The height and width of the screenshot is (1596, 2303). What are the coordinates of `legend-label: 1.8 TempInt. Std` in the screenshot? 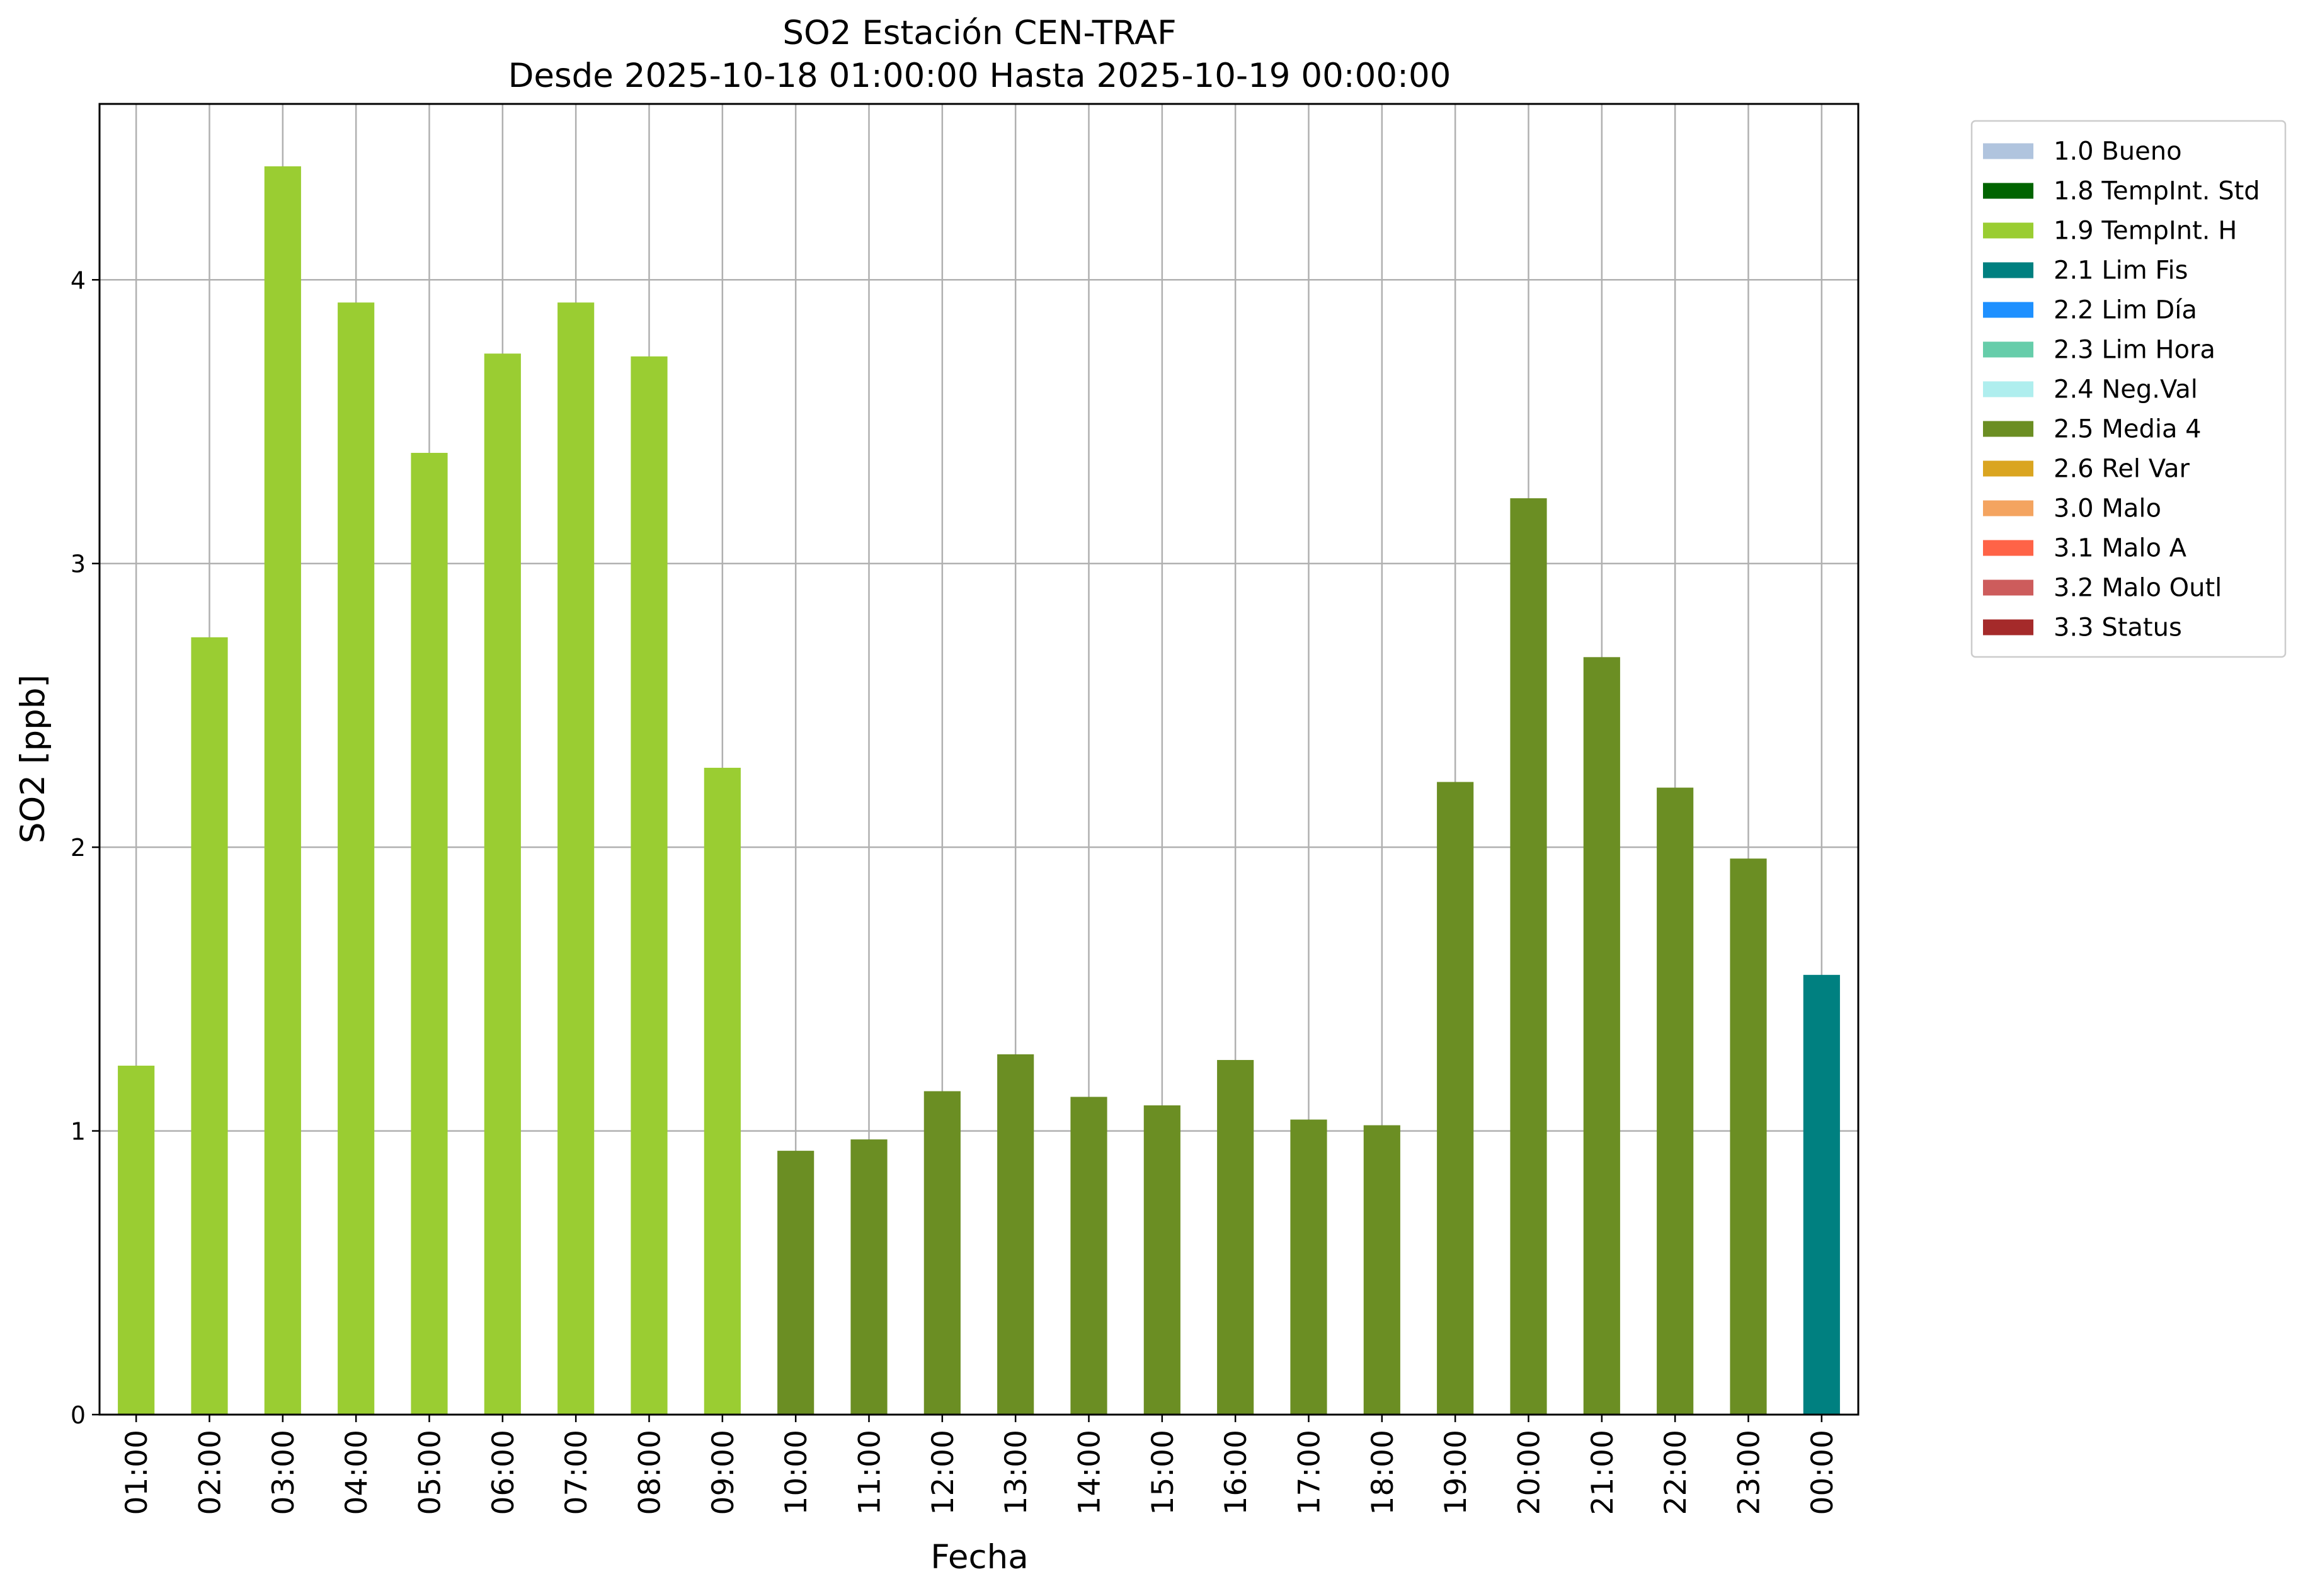 It's located at (2157, 191).